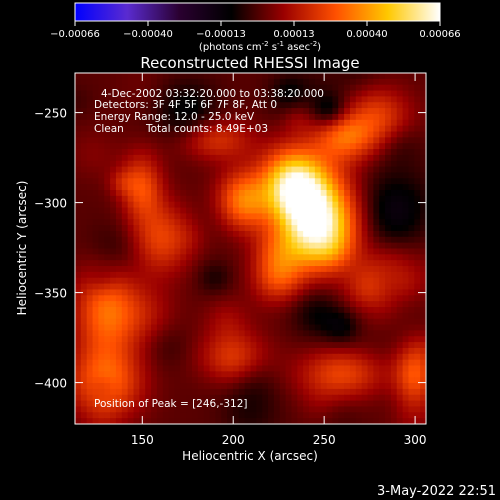  Describe the element at coordinates (50, 114) in the screenshot. I see `y-tick-label: −250` at that location.